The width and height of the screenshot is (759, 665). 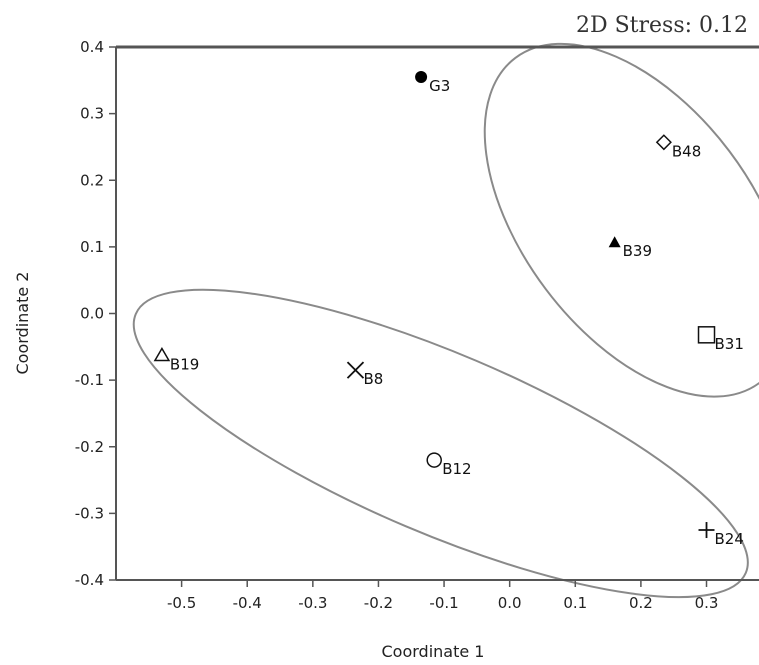 I want to click on x-tick-label: -0.2, so click(x=378, y=603).